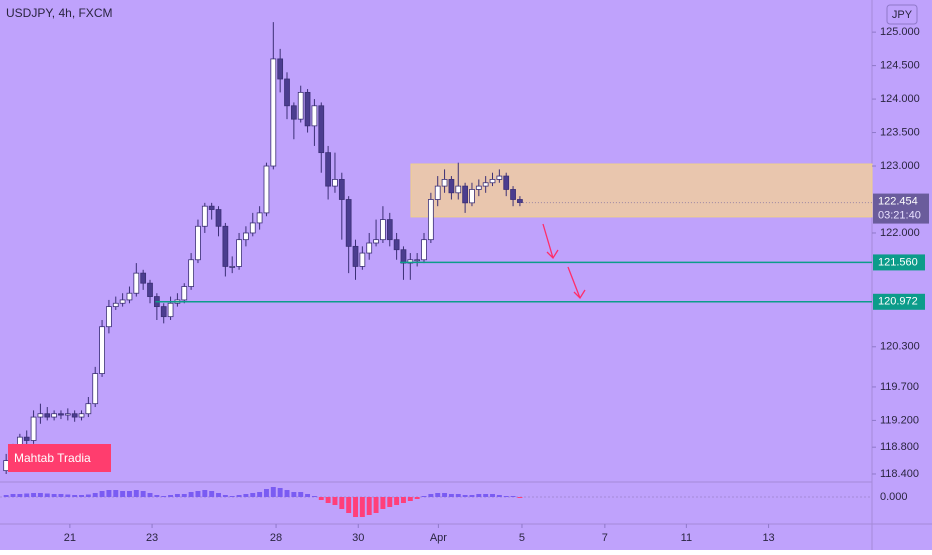  What do you see at coordinates (899, 387) in the screenshot?
I see `y-tick-label: 119.700` at bounding box center [899, 387].